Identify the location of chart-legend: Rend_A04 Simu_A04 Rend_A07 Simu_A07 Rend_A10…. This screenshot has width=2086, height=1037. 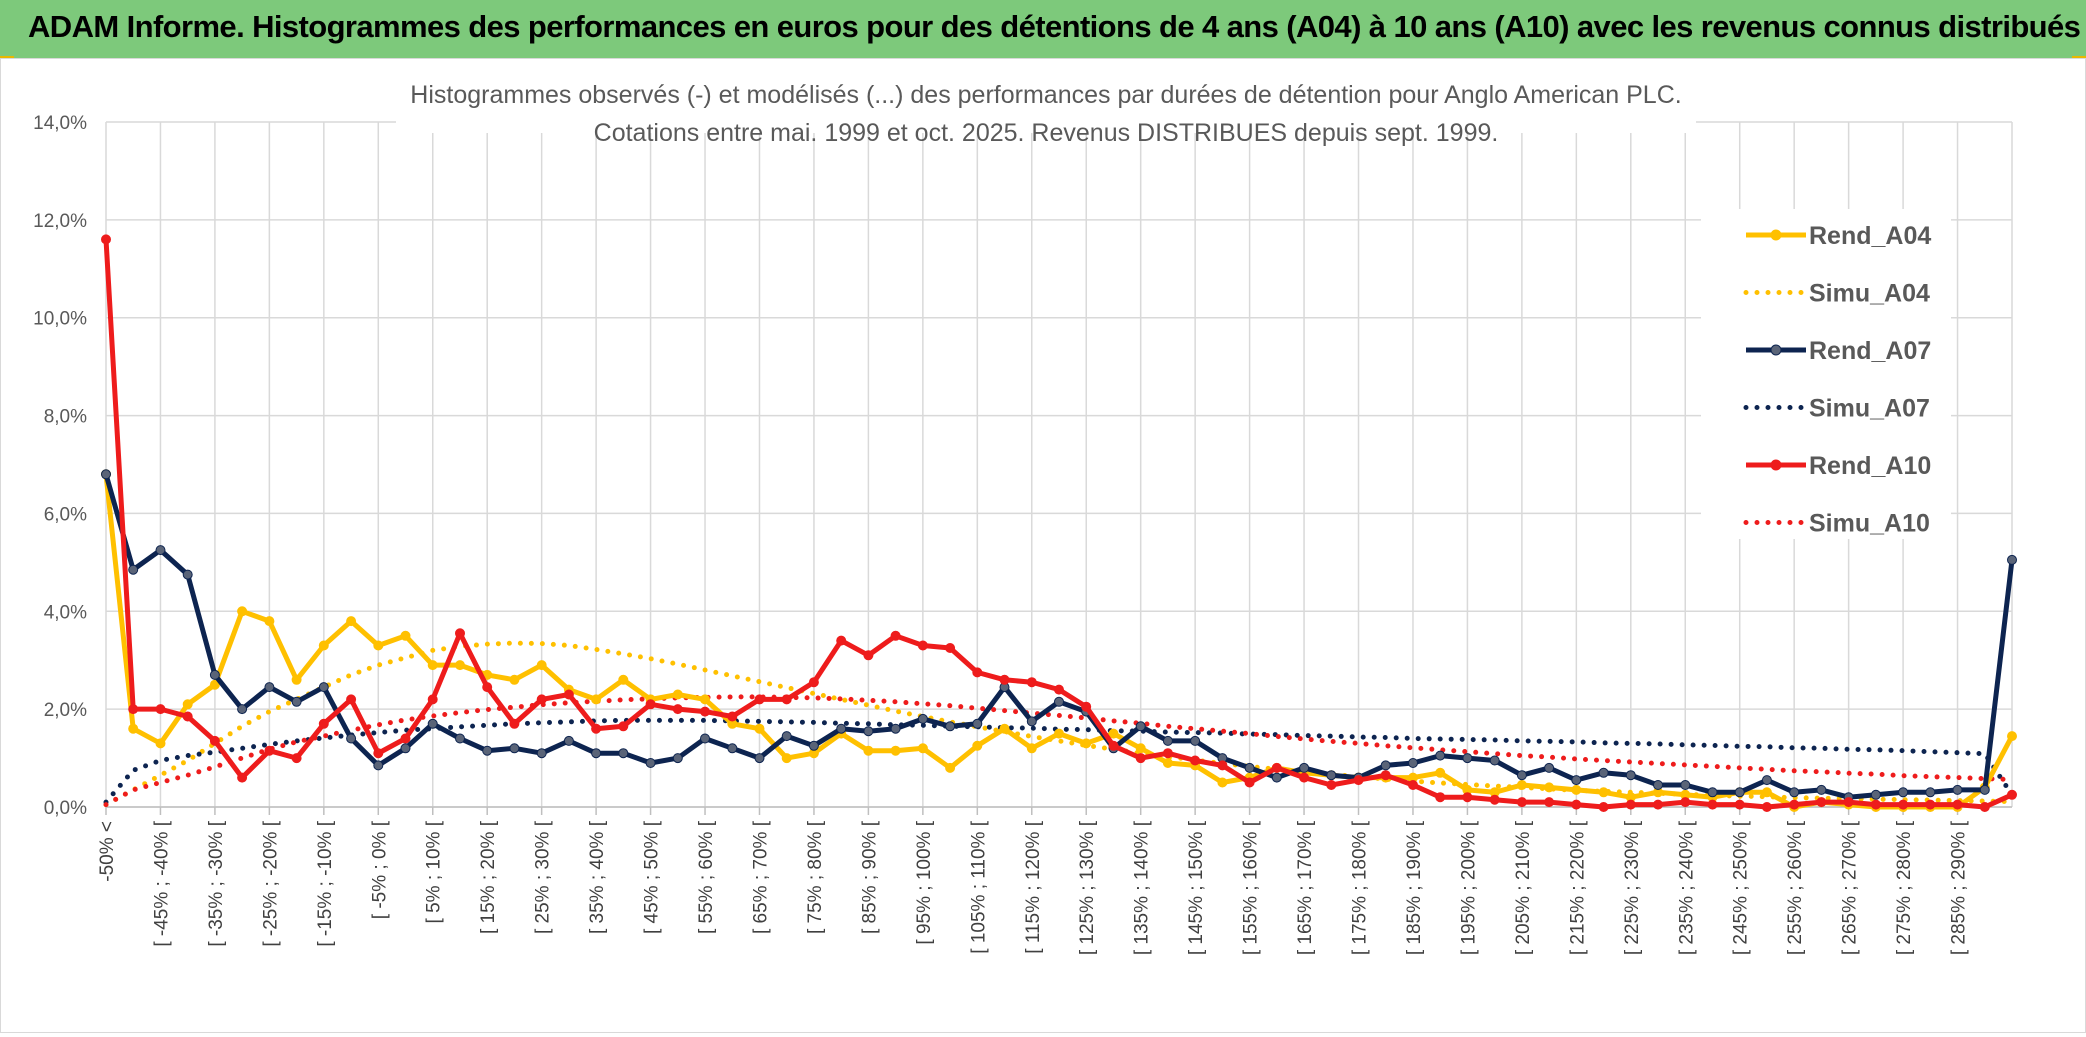
(1826, 374).